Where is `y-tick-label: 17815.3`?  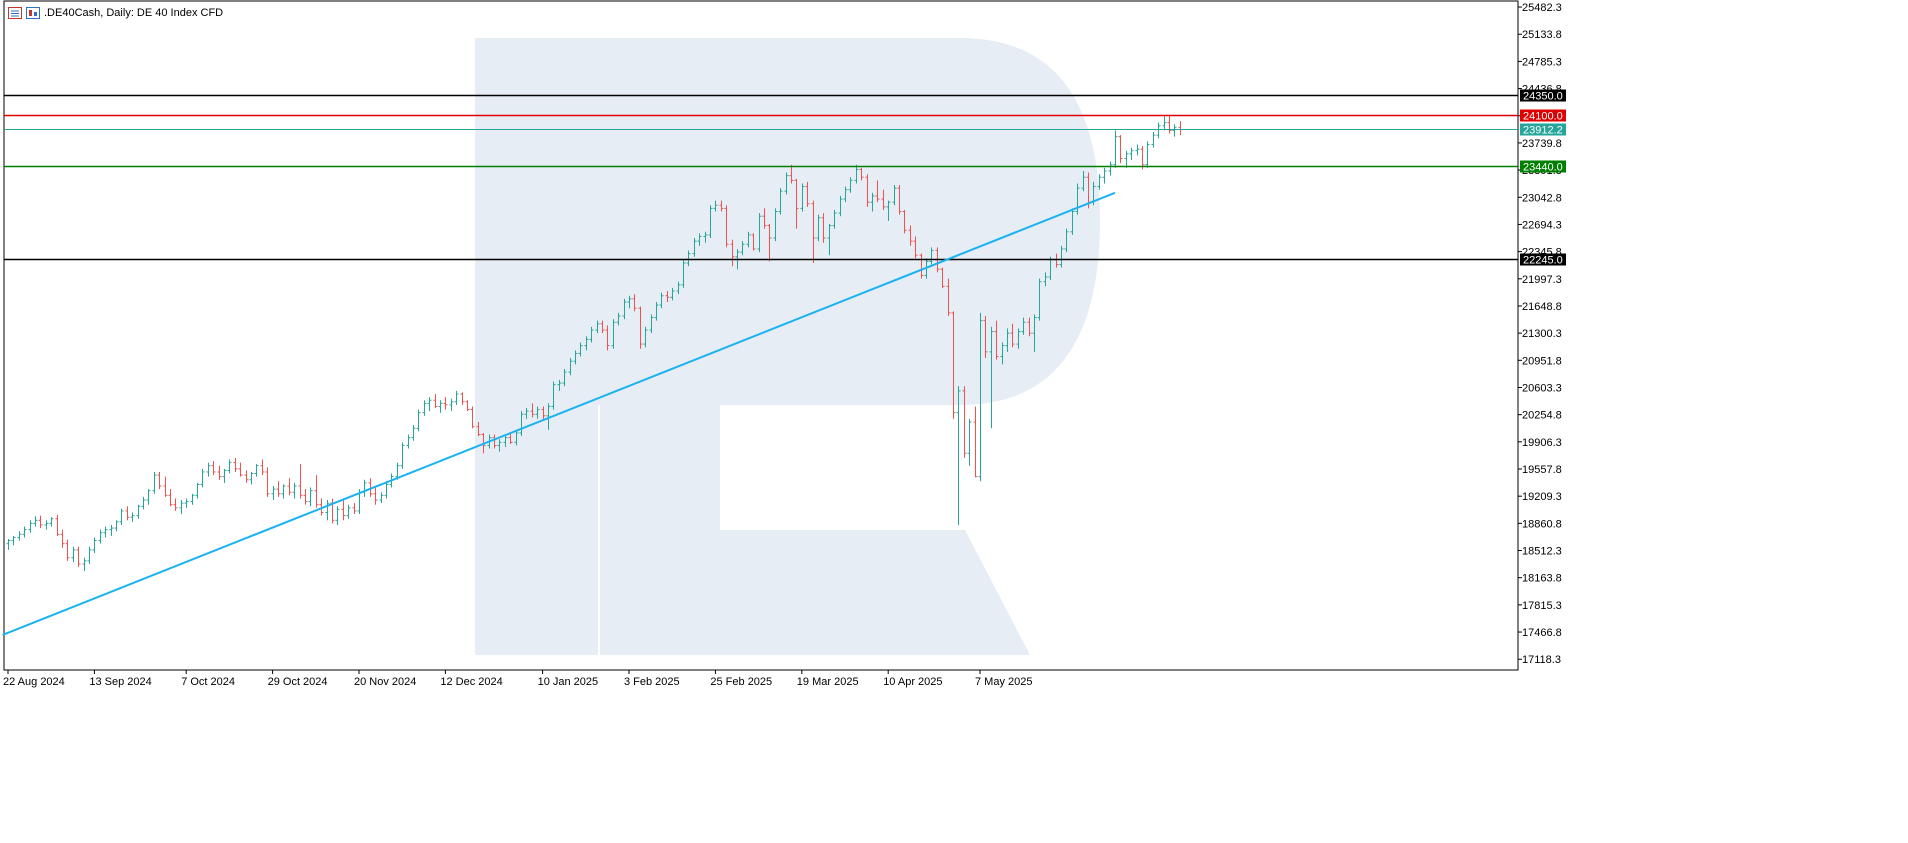
y-tick-label: 17815.3 is located at coordinates (1542, 606).